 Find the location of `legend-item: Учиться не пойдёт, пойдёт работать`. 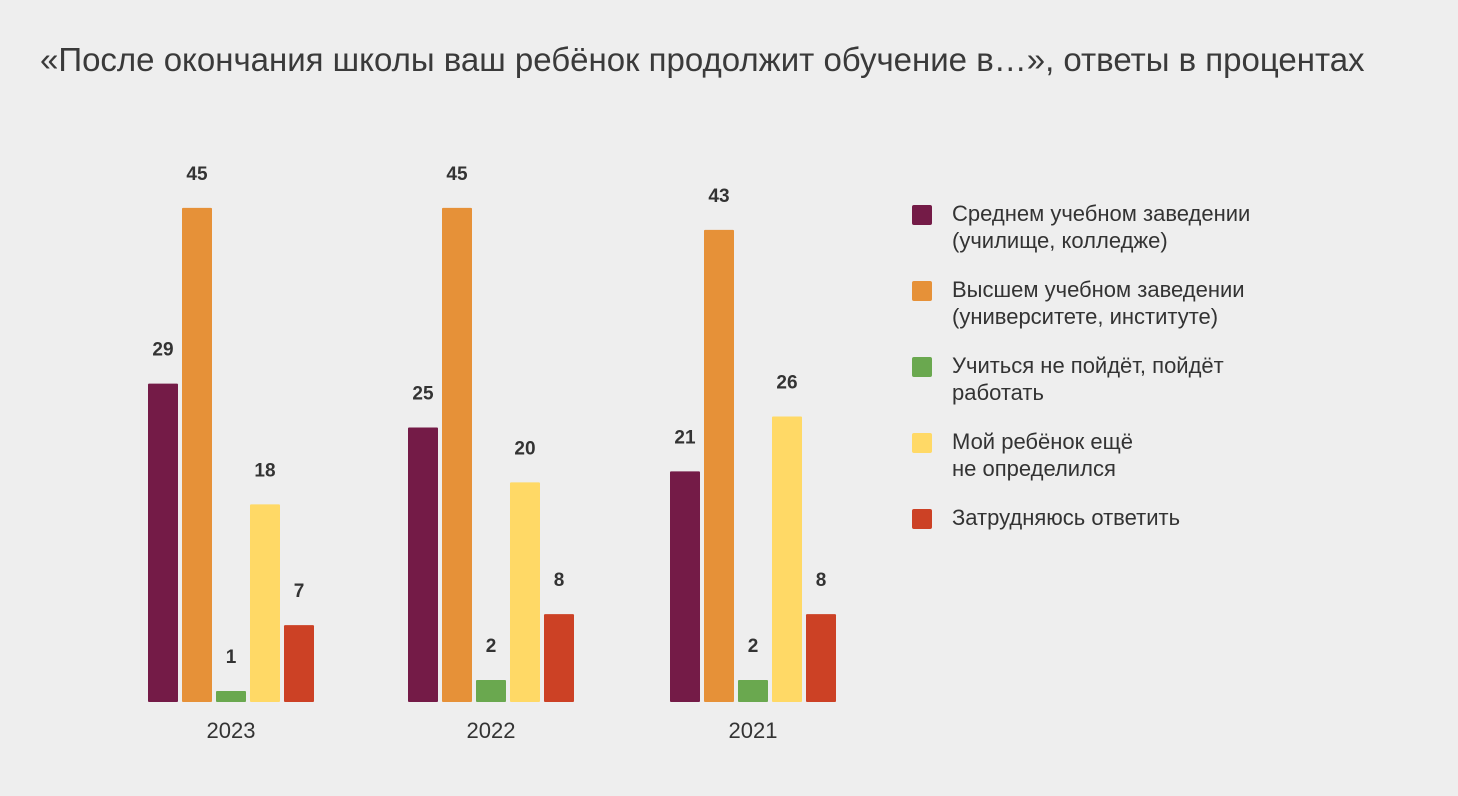

legend-item: Учиться не пойдёт, пойдёт работать is located at coordinates (1142, 390).